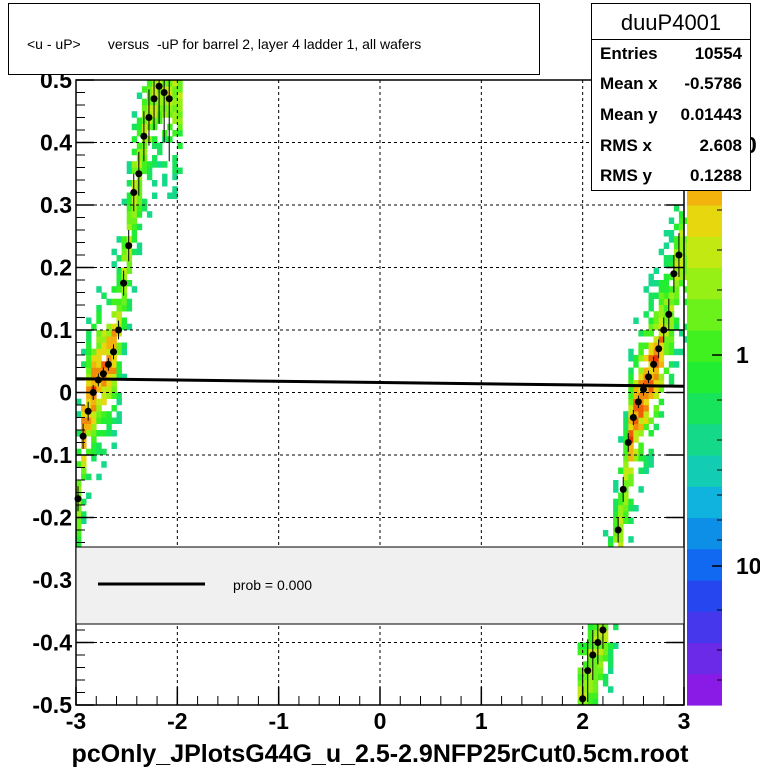 The width and height of the screenshot is (760, 780). Describe the element at coordinates (629, 53) in the screenshot. I see `stats-entries-label: Entries` at that location.